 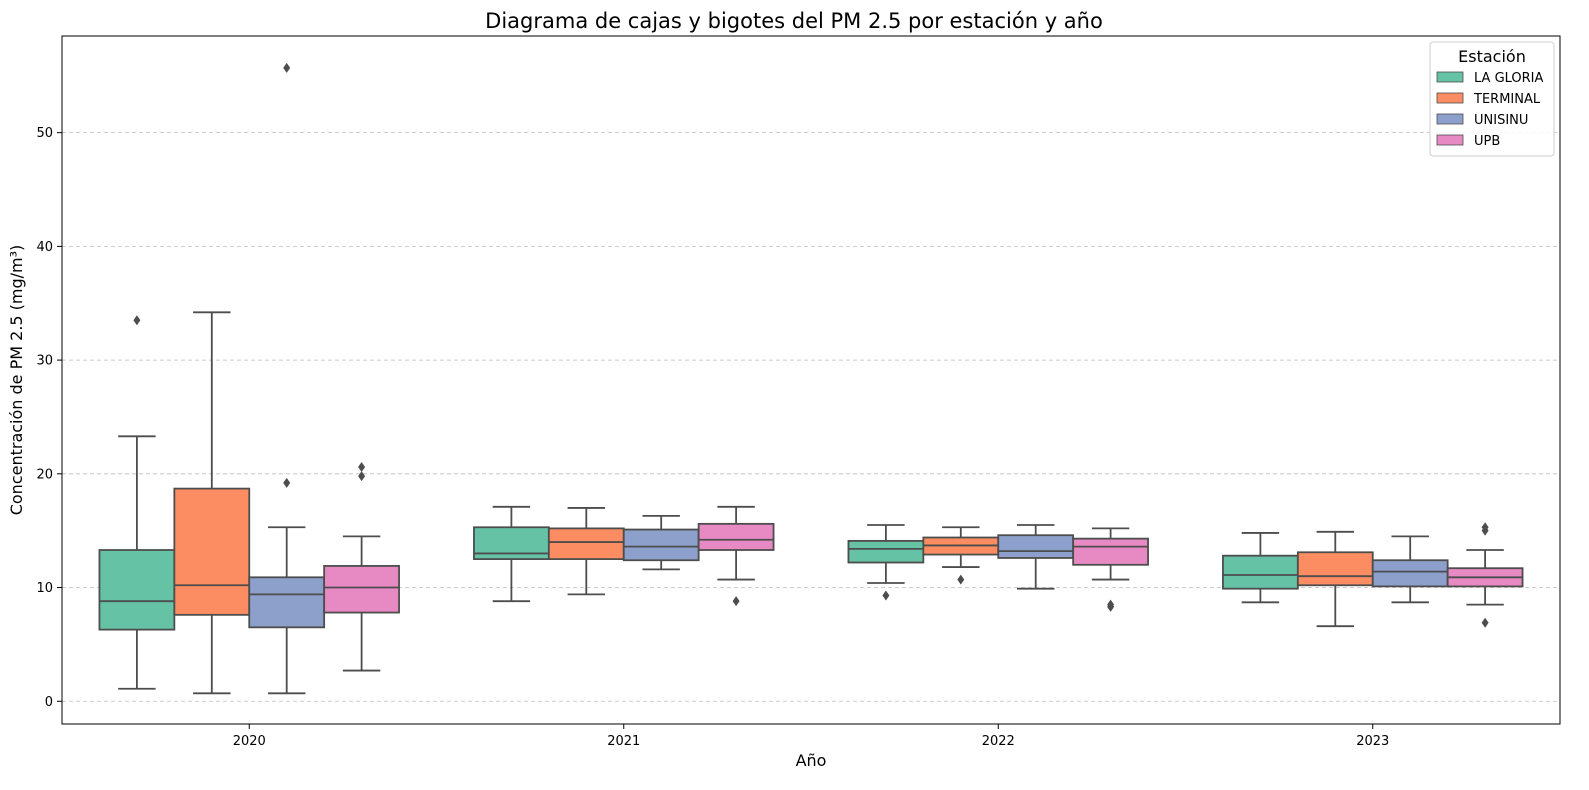 What do you see at coordinates (1507, 99) in the screenshot?
I see `legend-label: TERMINAL` at bounding box center [1507, 99].